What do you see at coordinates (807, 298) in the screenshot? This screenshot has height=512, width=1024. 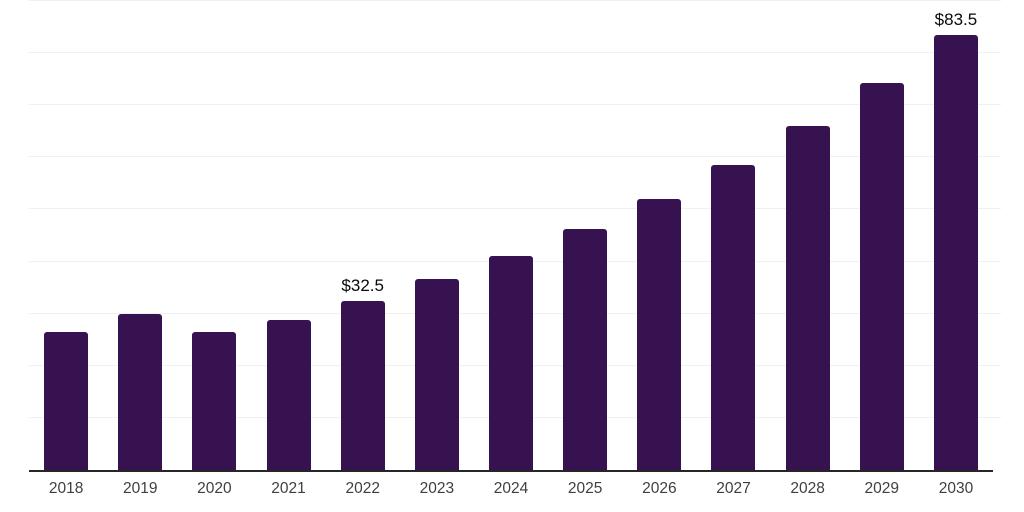 I see `bar-2028` at bounding box center [807, 298].